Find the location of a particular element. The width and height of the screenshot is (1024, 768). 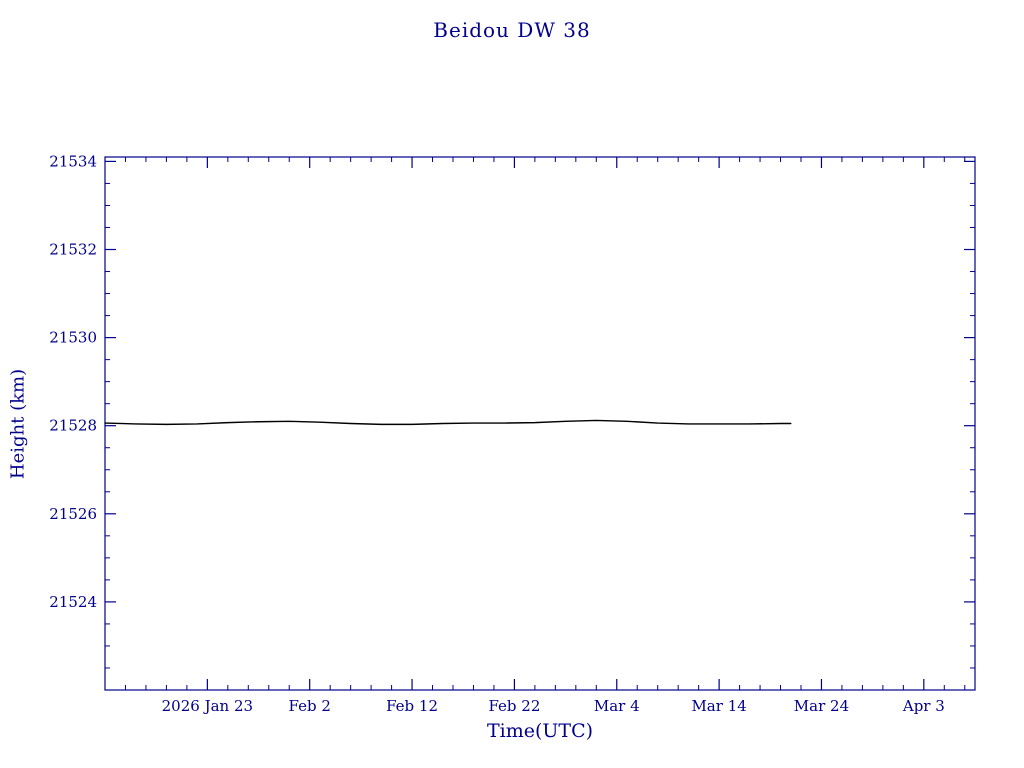

y-tick-label: 21526 is located at coordinates (73, 514).